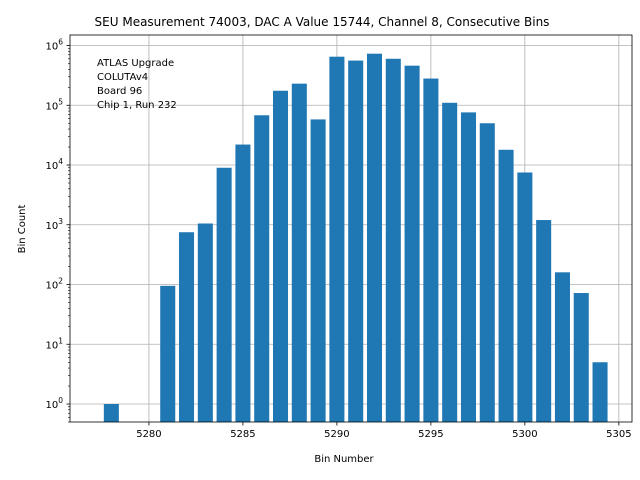  Describe the element at coordinates (135, 63) in the screenshot. I see `annotation-line: ATLAS Upgrade` at that location.